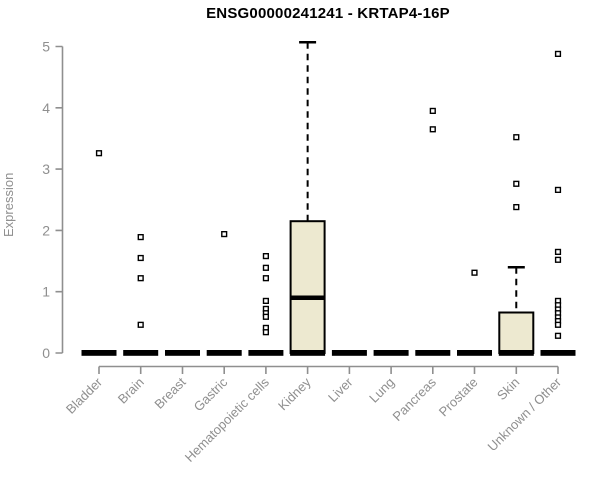  What do you see at coordinates (328, 369) in the screenshot?
I see `x-axis-line` at bounding box center [328, 369].